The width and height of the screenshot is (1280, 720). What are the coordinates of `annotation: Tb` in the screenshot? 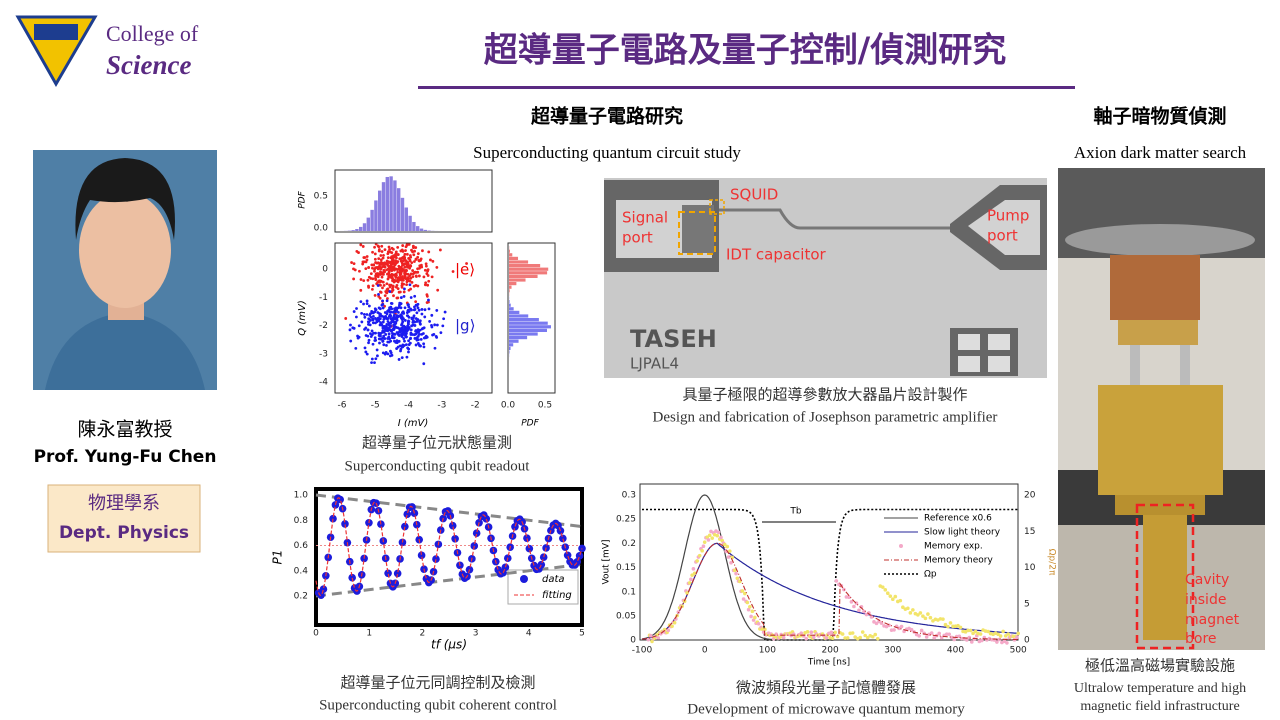 It's located at (795, 512).